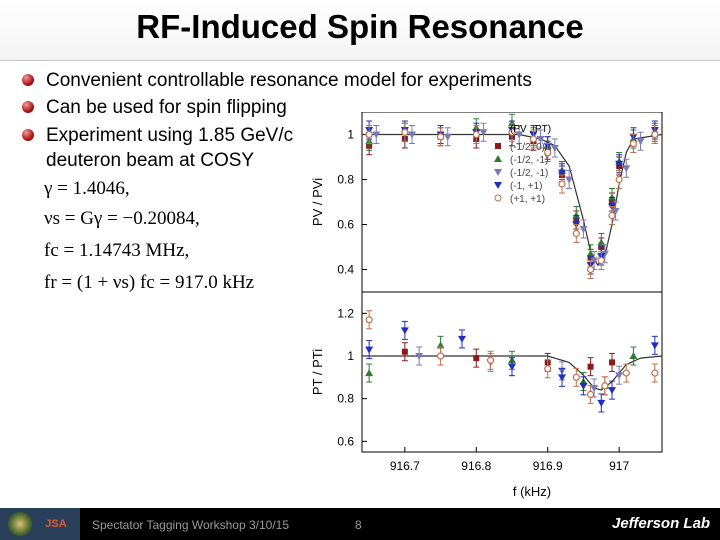  I want to click on footer-logo-area: JSA, so click(40, 524).